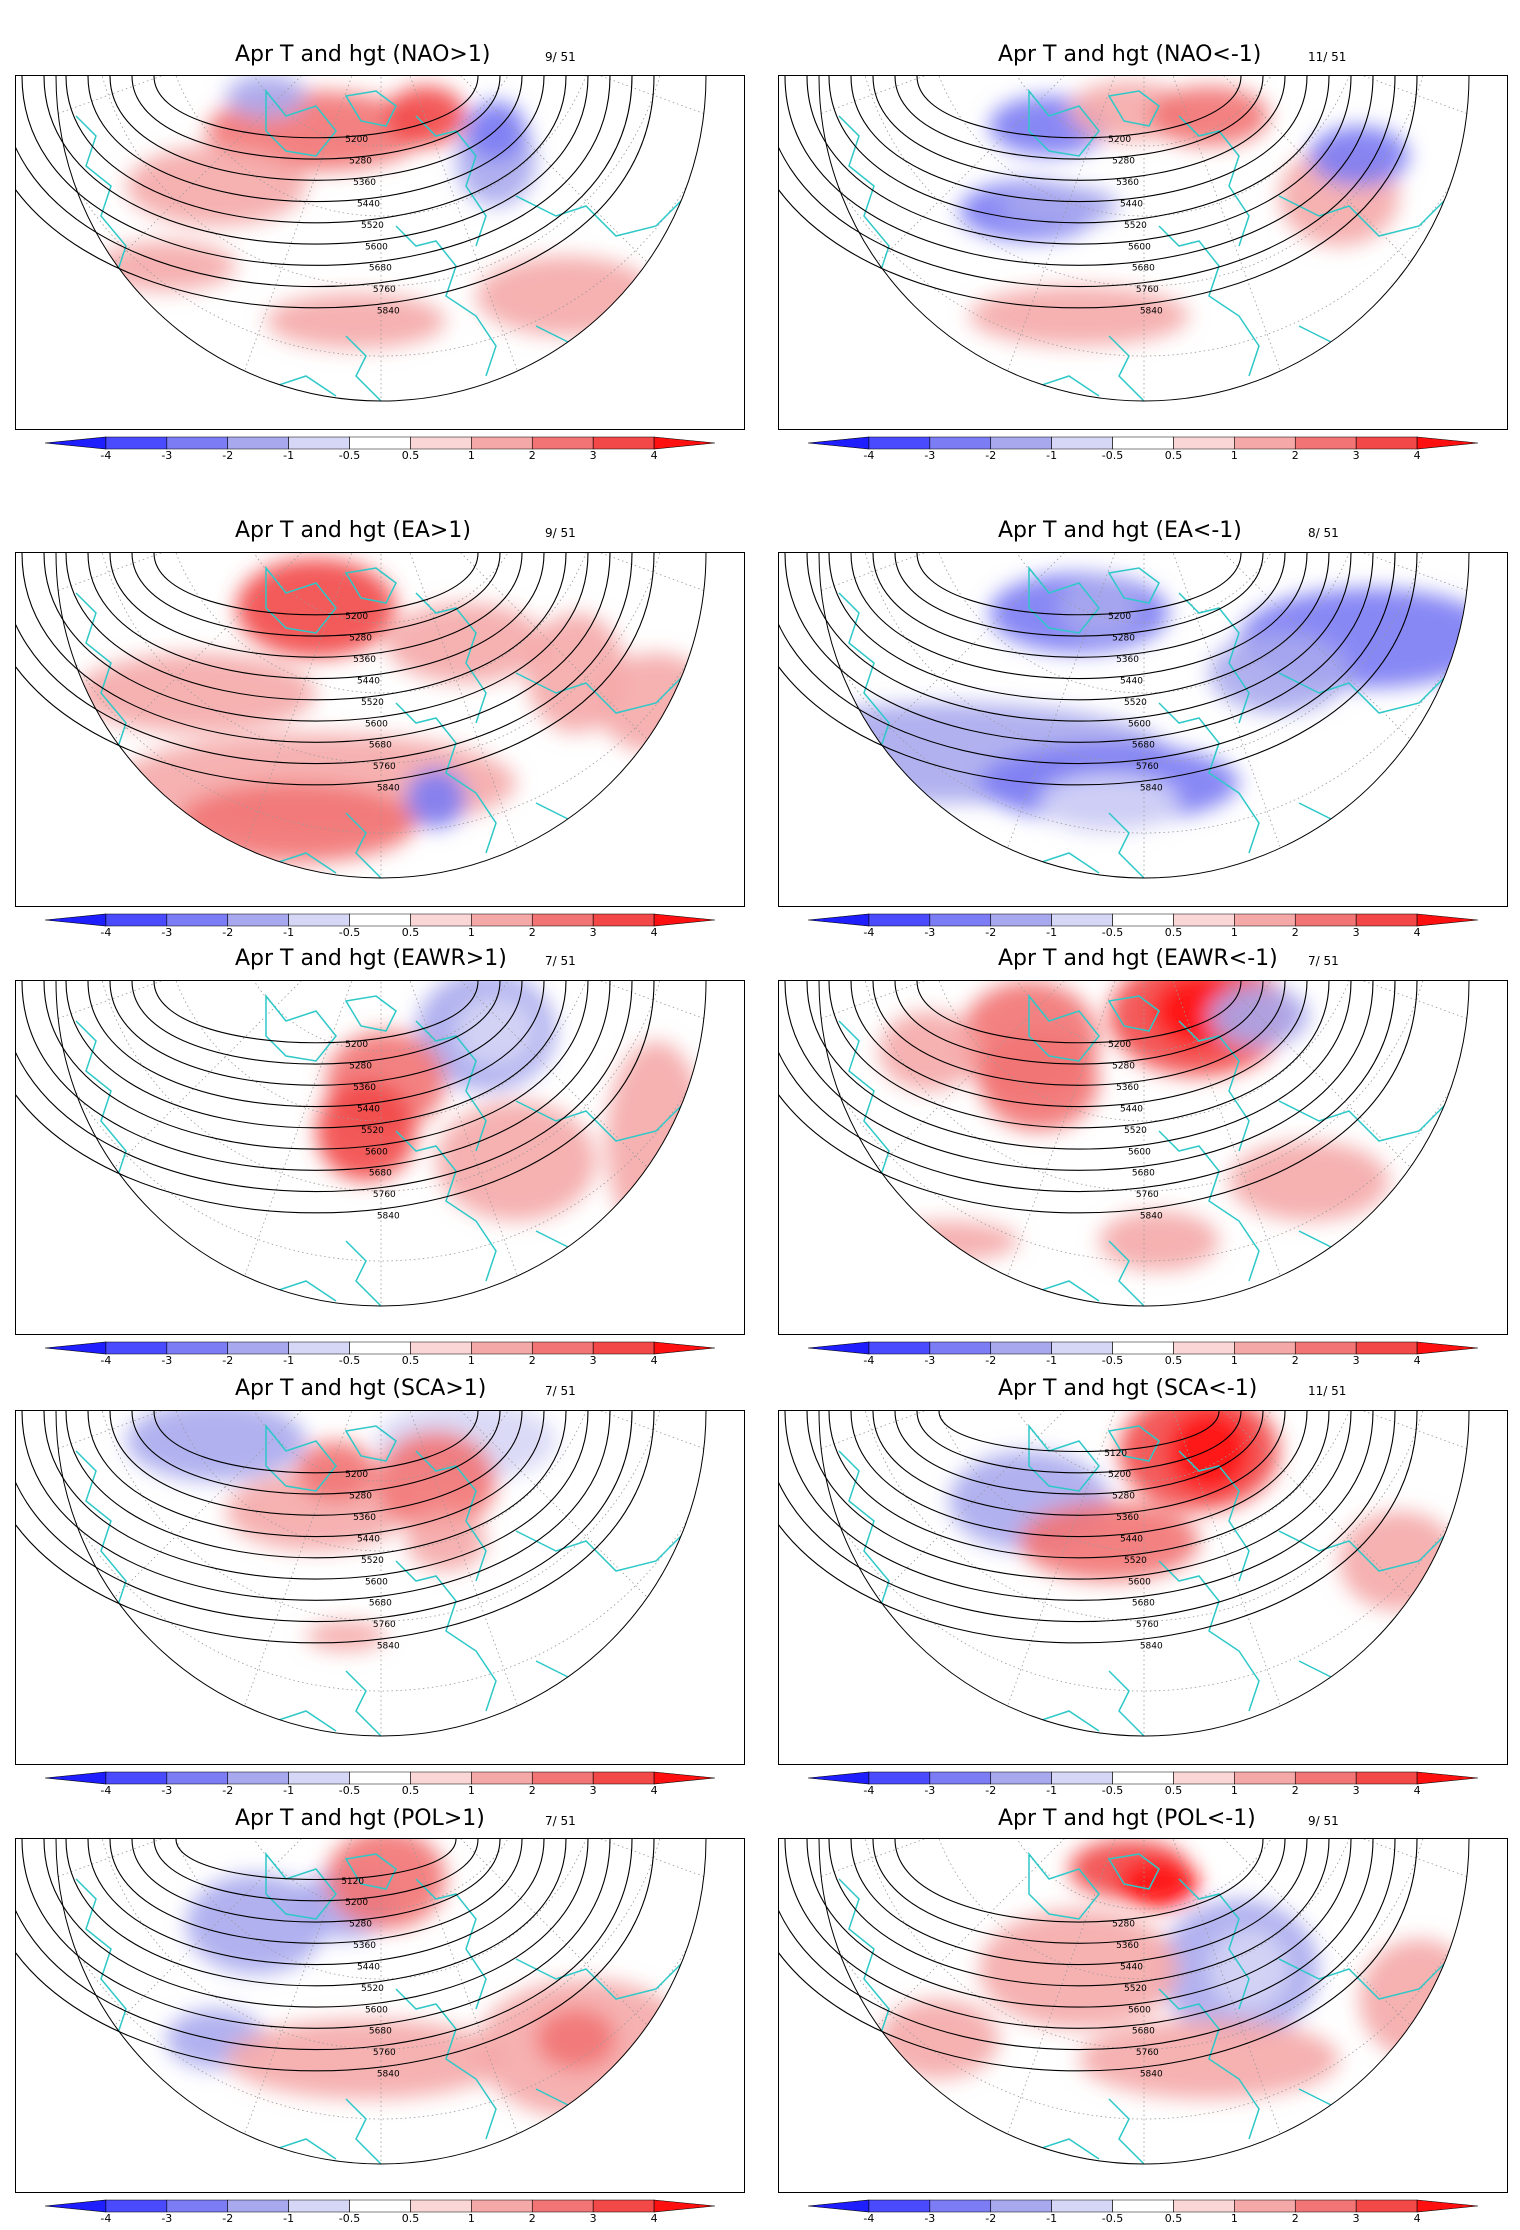 The height and width of the screenshot is (2230, 1520). Describe the element at coordinates (654, 932) in the screenshot. I see `colorbar-label: 4` at that location.